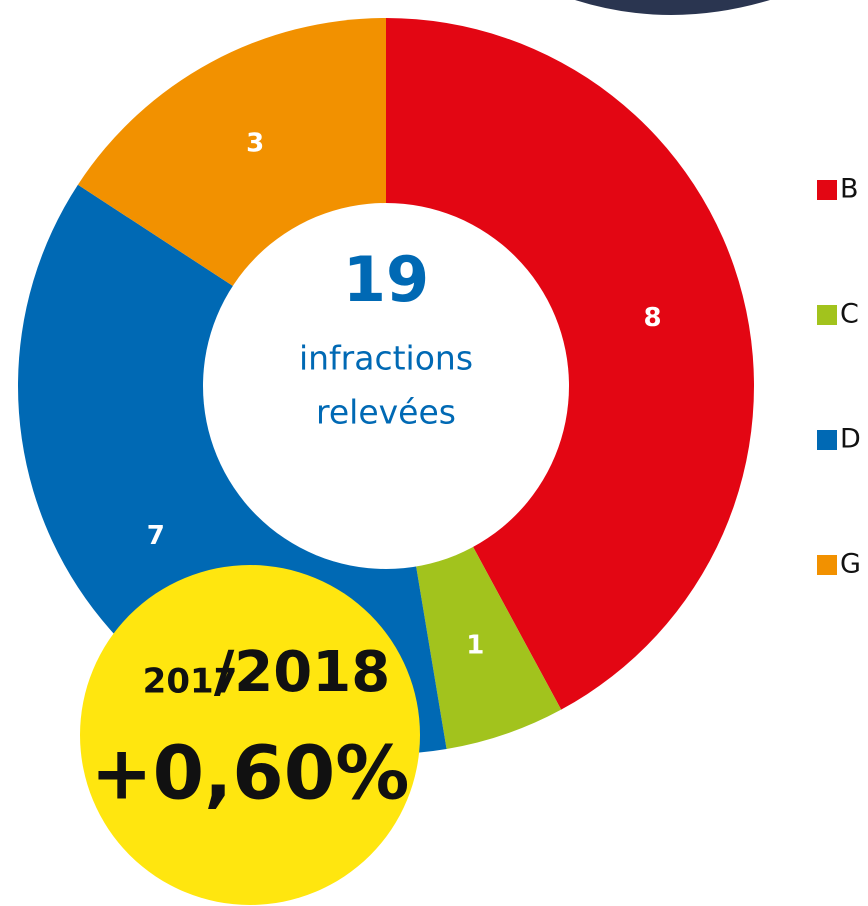 The image size is (868, 906). What do you see at coordinates (250, 774) in the screenshot?
I see `badge-change: +0,60%` at bounding box center [250, 774].